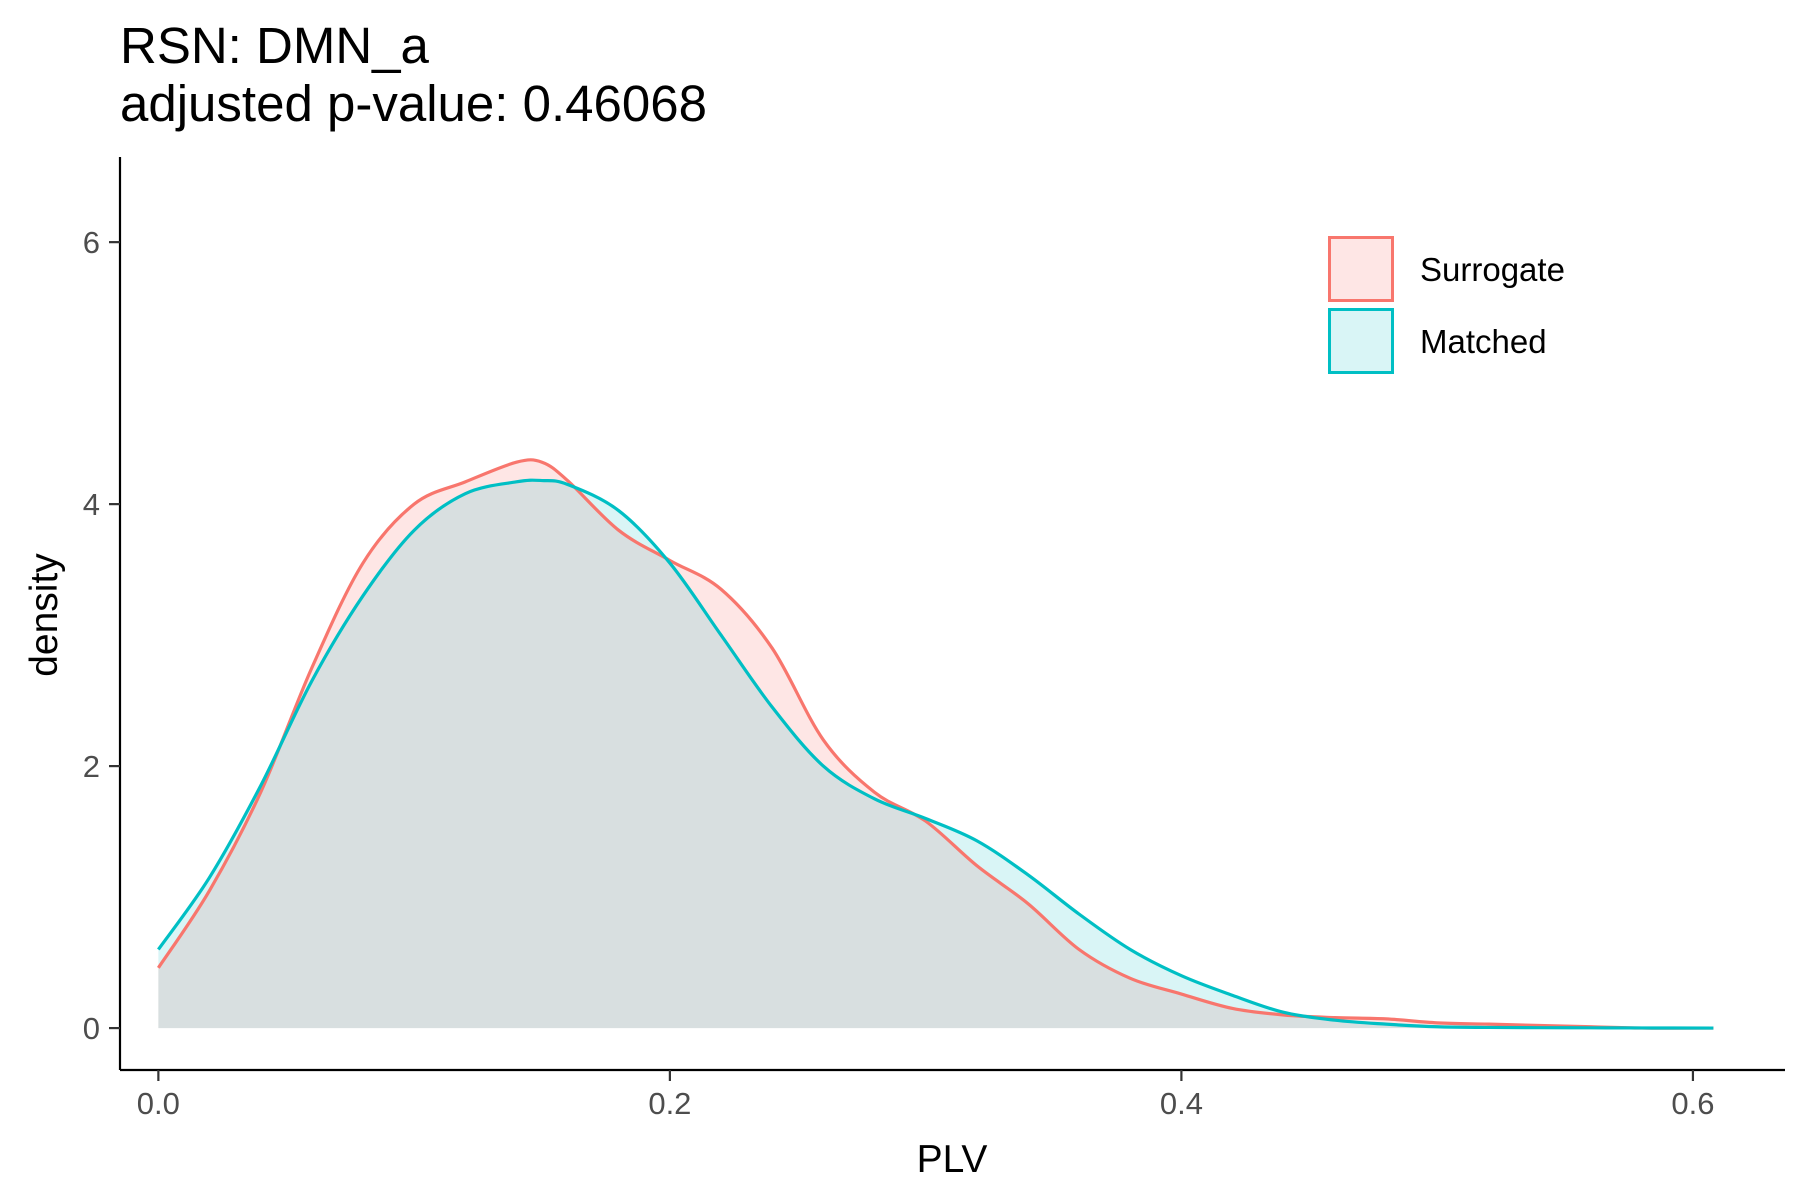 The height and width of the screenshot is (1200, 1800). Describe the element at coordinates (91, 504) in the screenshot. I see `y-tick-label: 4` at that location.